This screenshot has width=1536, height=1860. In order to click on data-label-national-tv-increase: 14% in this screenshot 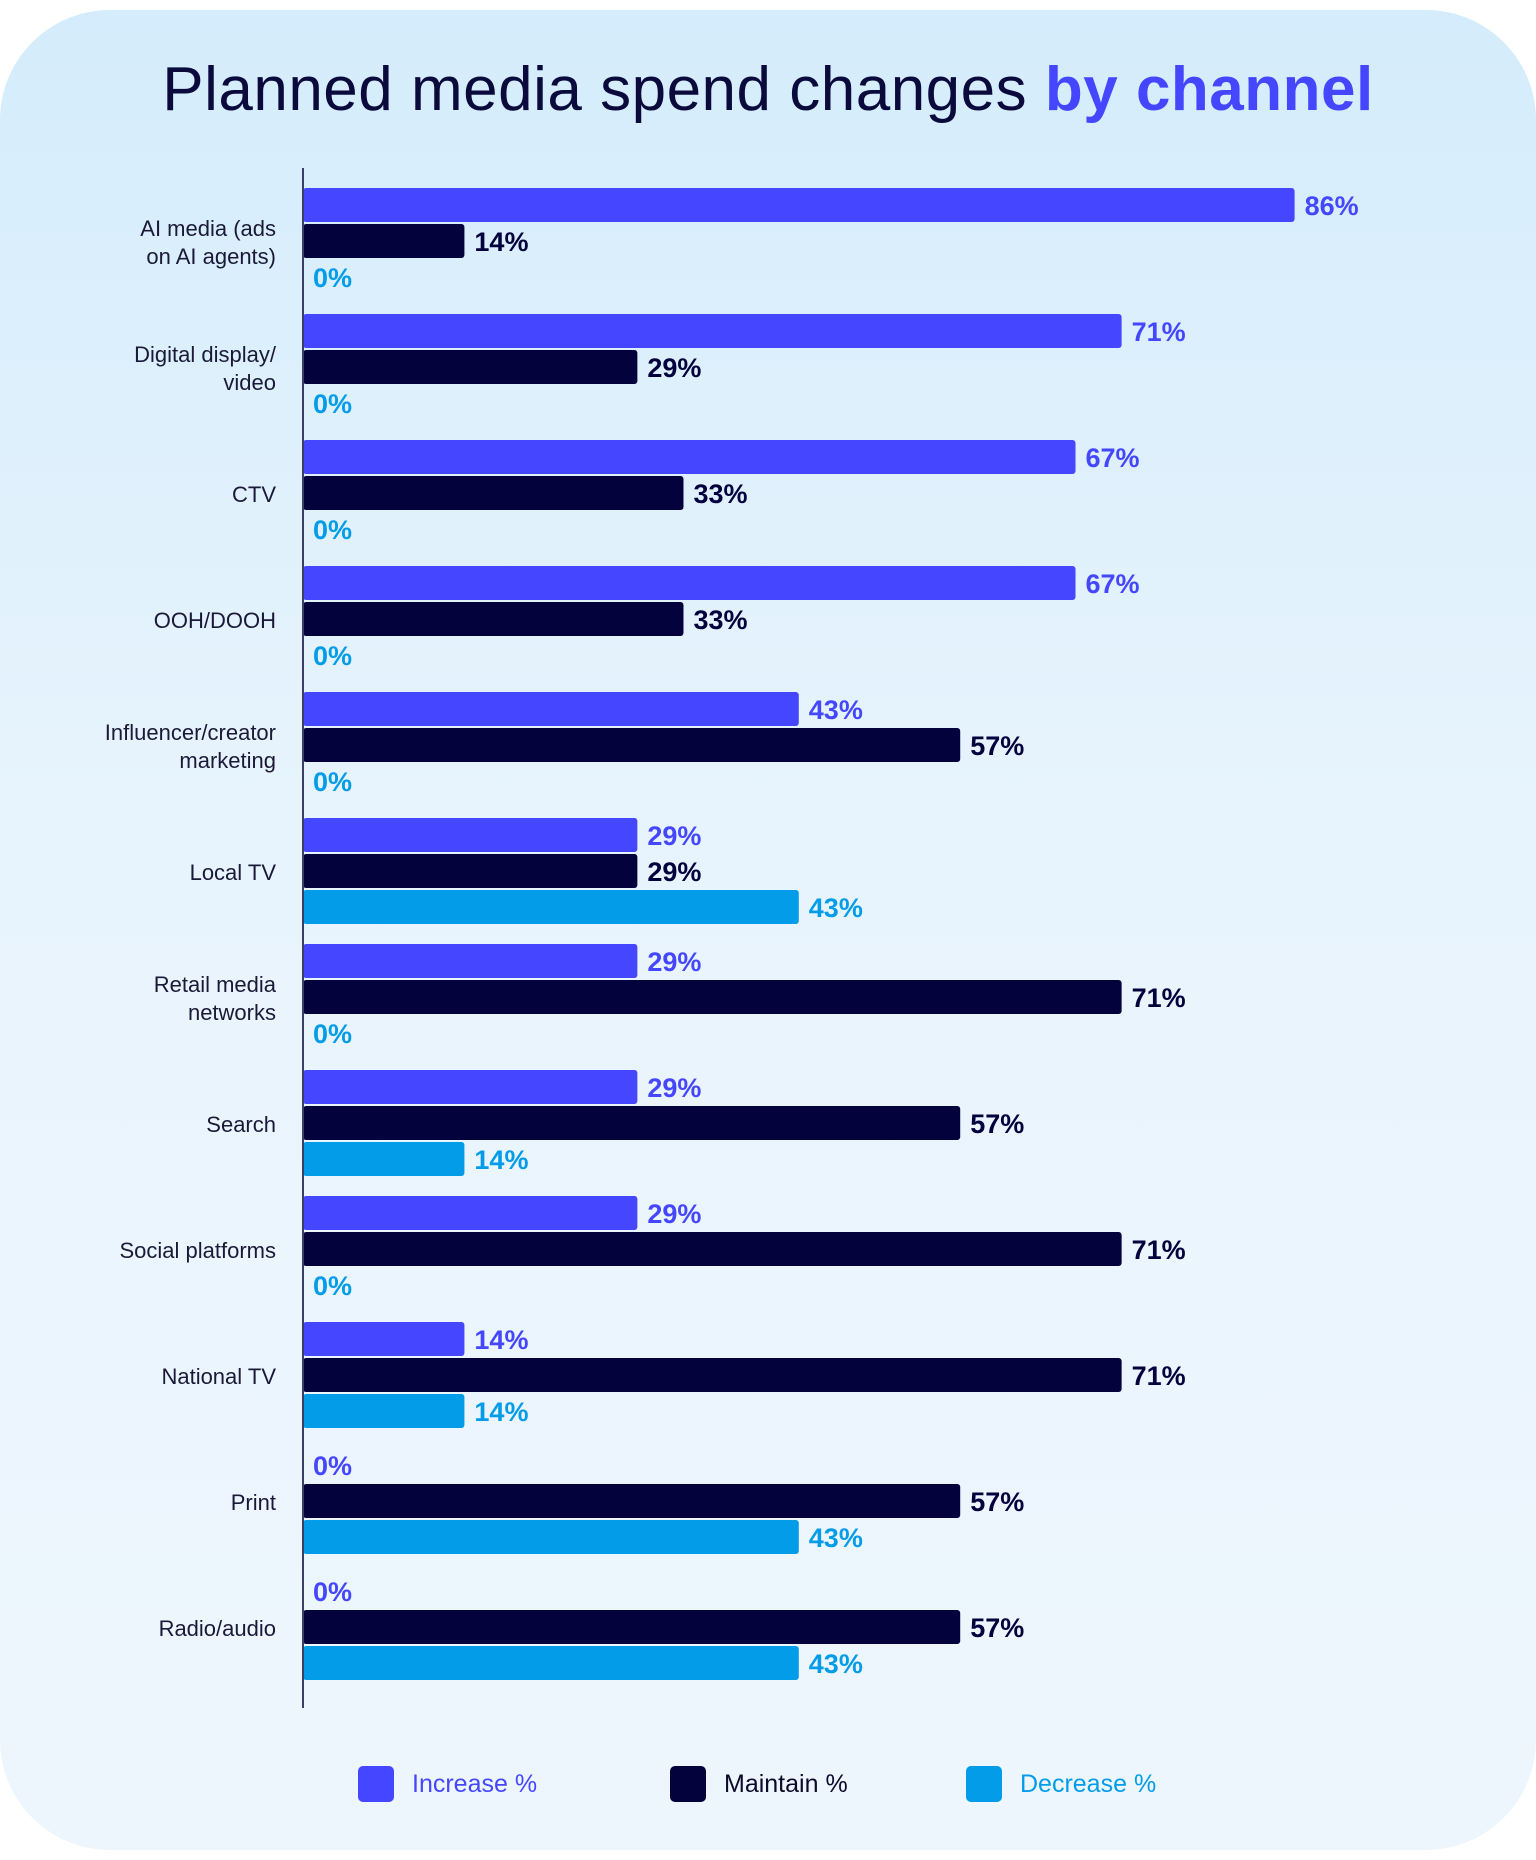, I will do `click(501, 1340)`.